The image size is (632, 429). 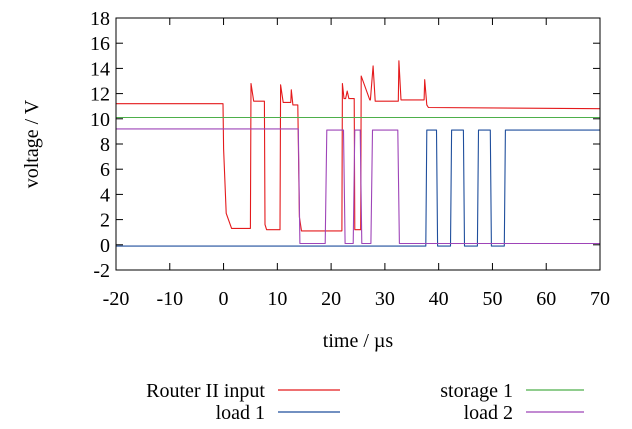 I want to click on y-axis-label: voltage / V, so click(x=32, y=143).